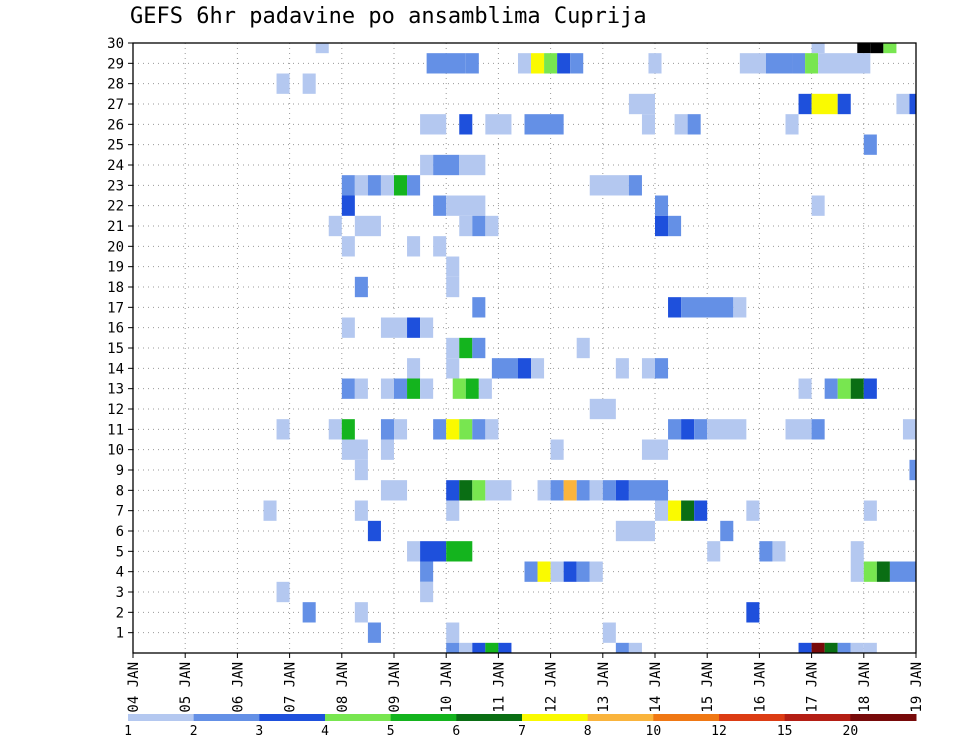  I want to click on colorbar-label: 15, so click(785, 731).